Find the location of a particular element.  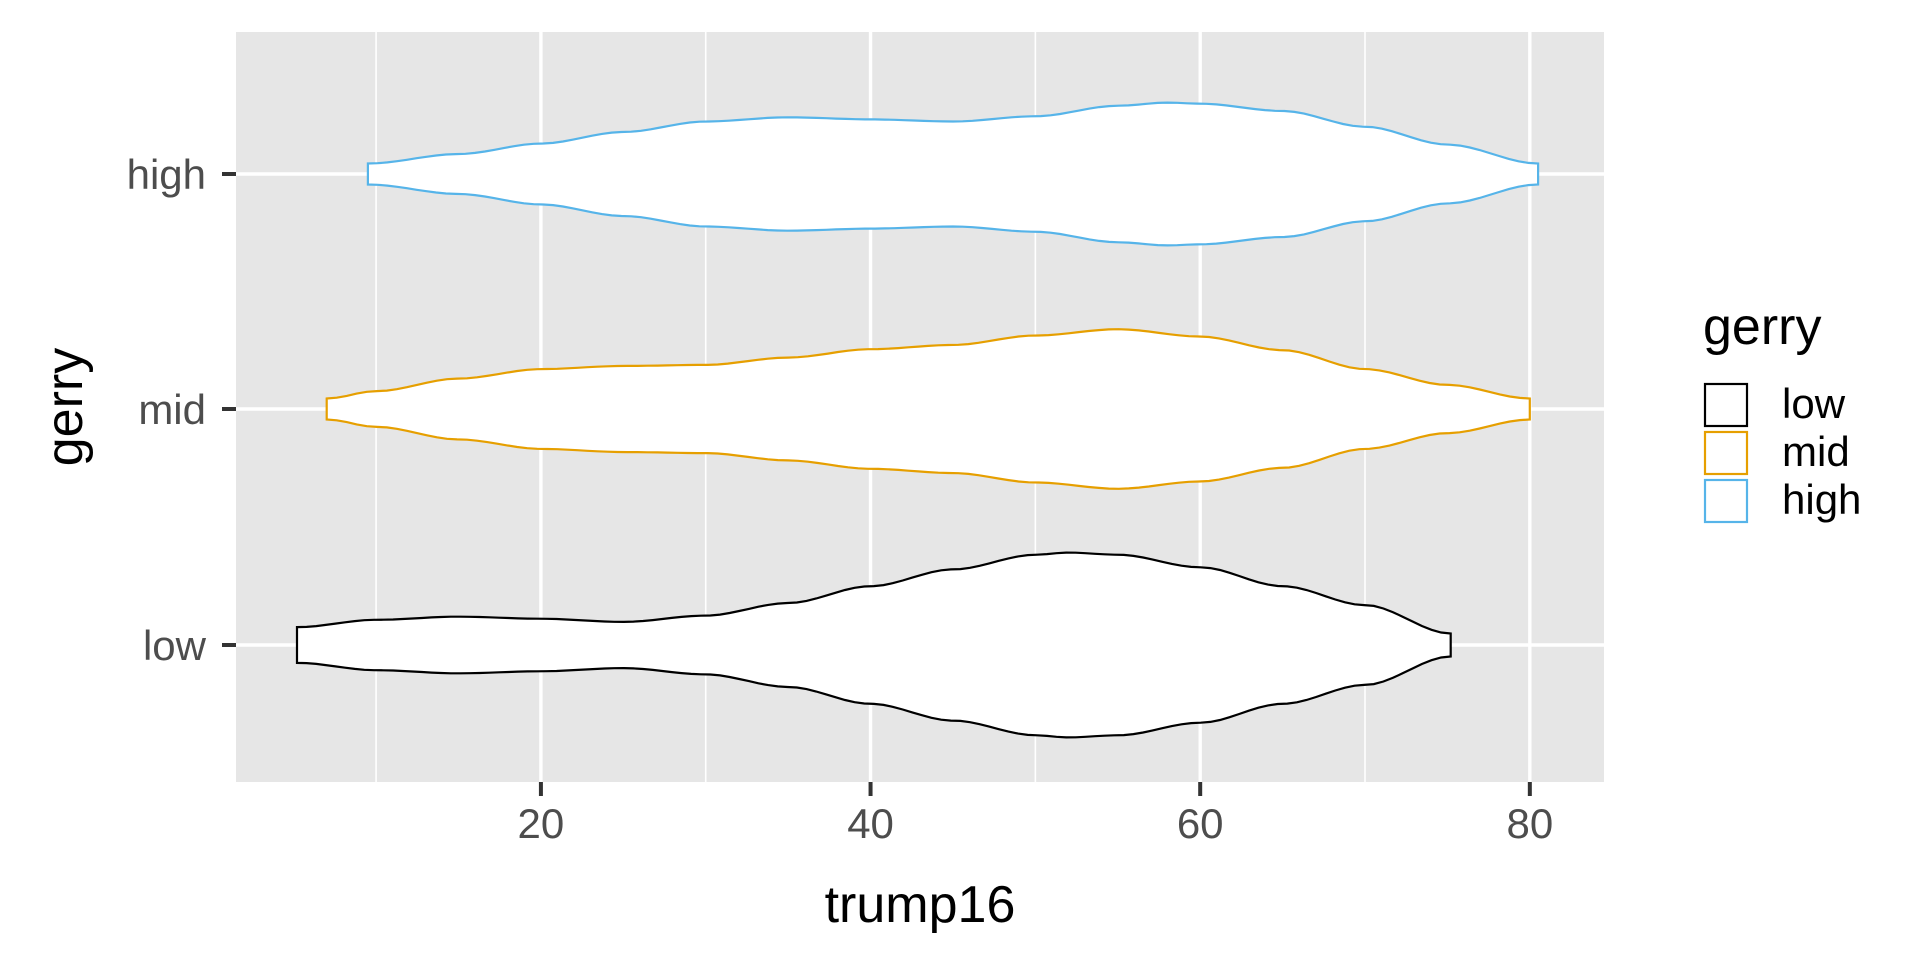

violin-high is located at coordinates (953, 174).